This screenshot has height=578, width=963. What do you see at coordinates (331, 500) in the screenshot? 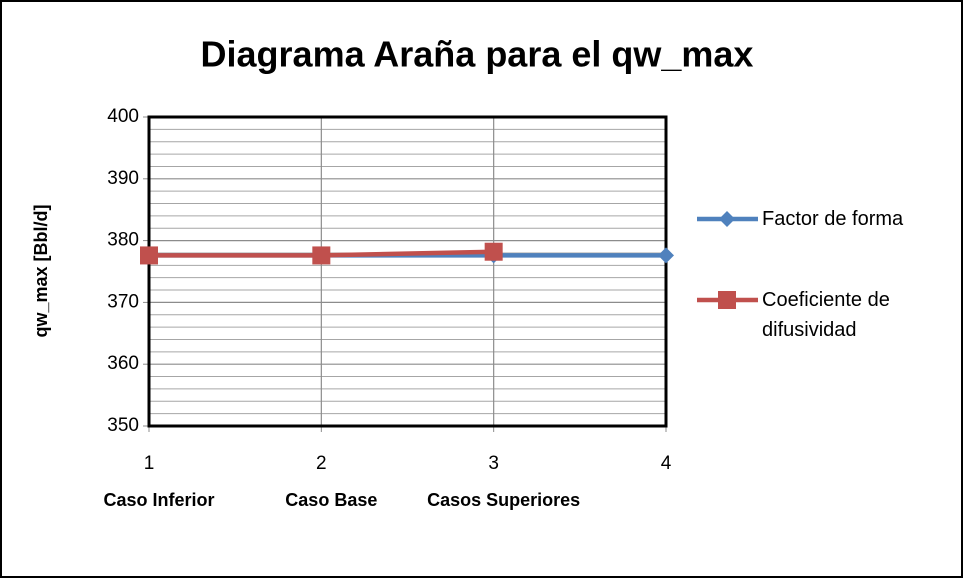
I see `x-sublabel: Caso Base` at bounding box center [331, 500].